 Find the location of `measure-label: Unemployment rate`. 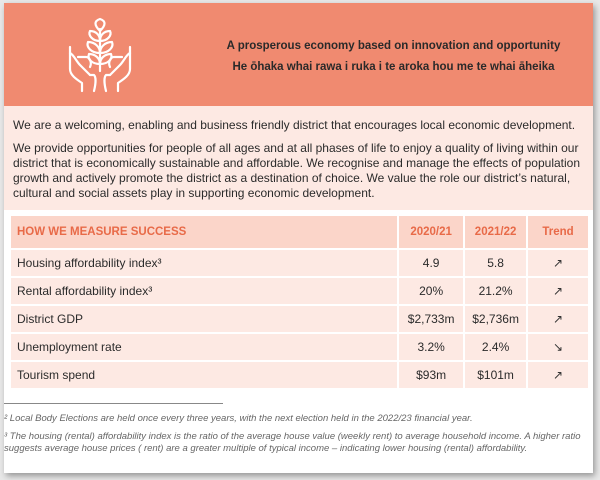

measure-label: Unemployment rate is located at coordinates (204, 347).